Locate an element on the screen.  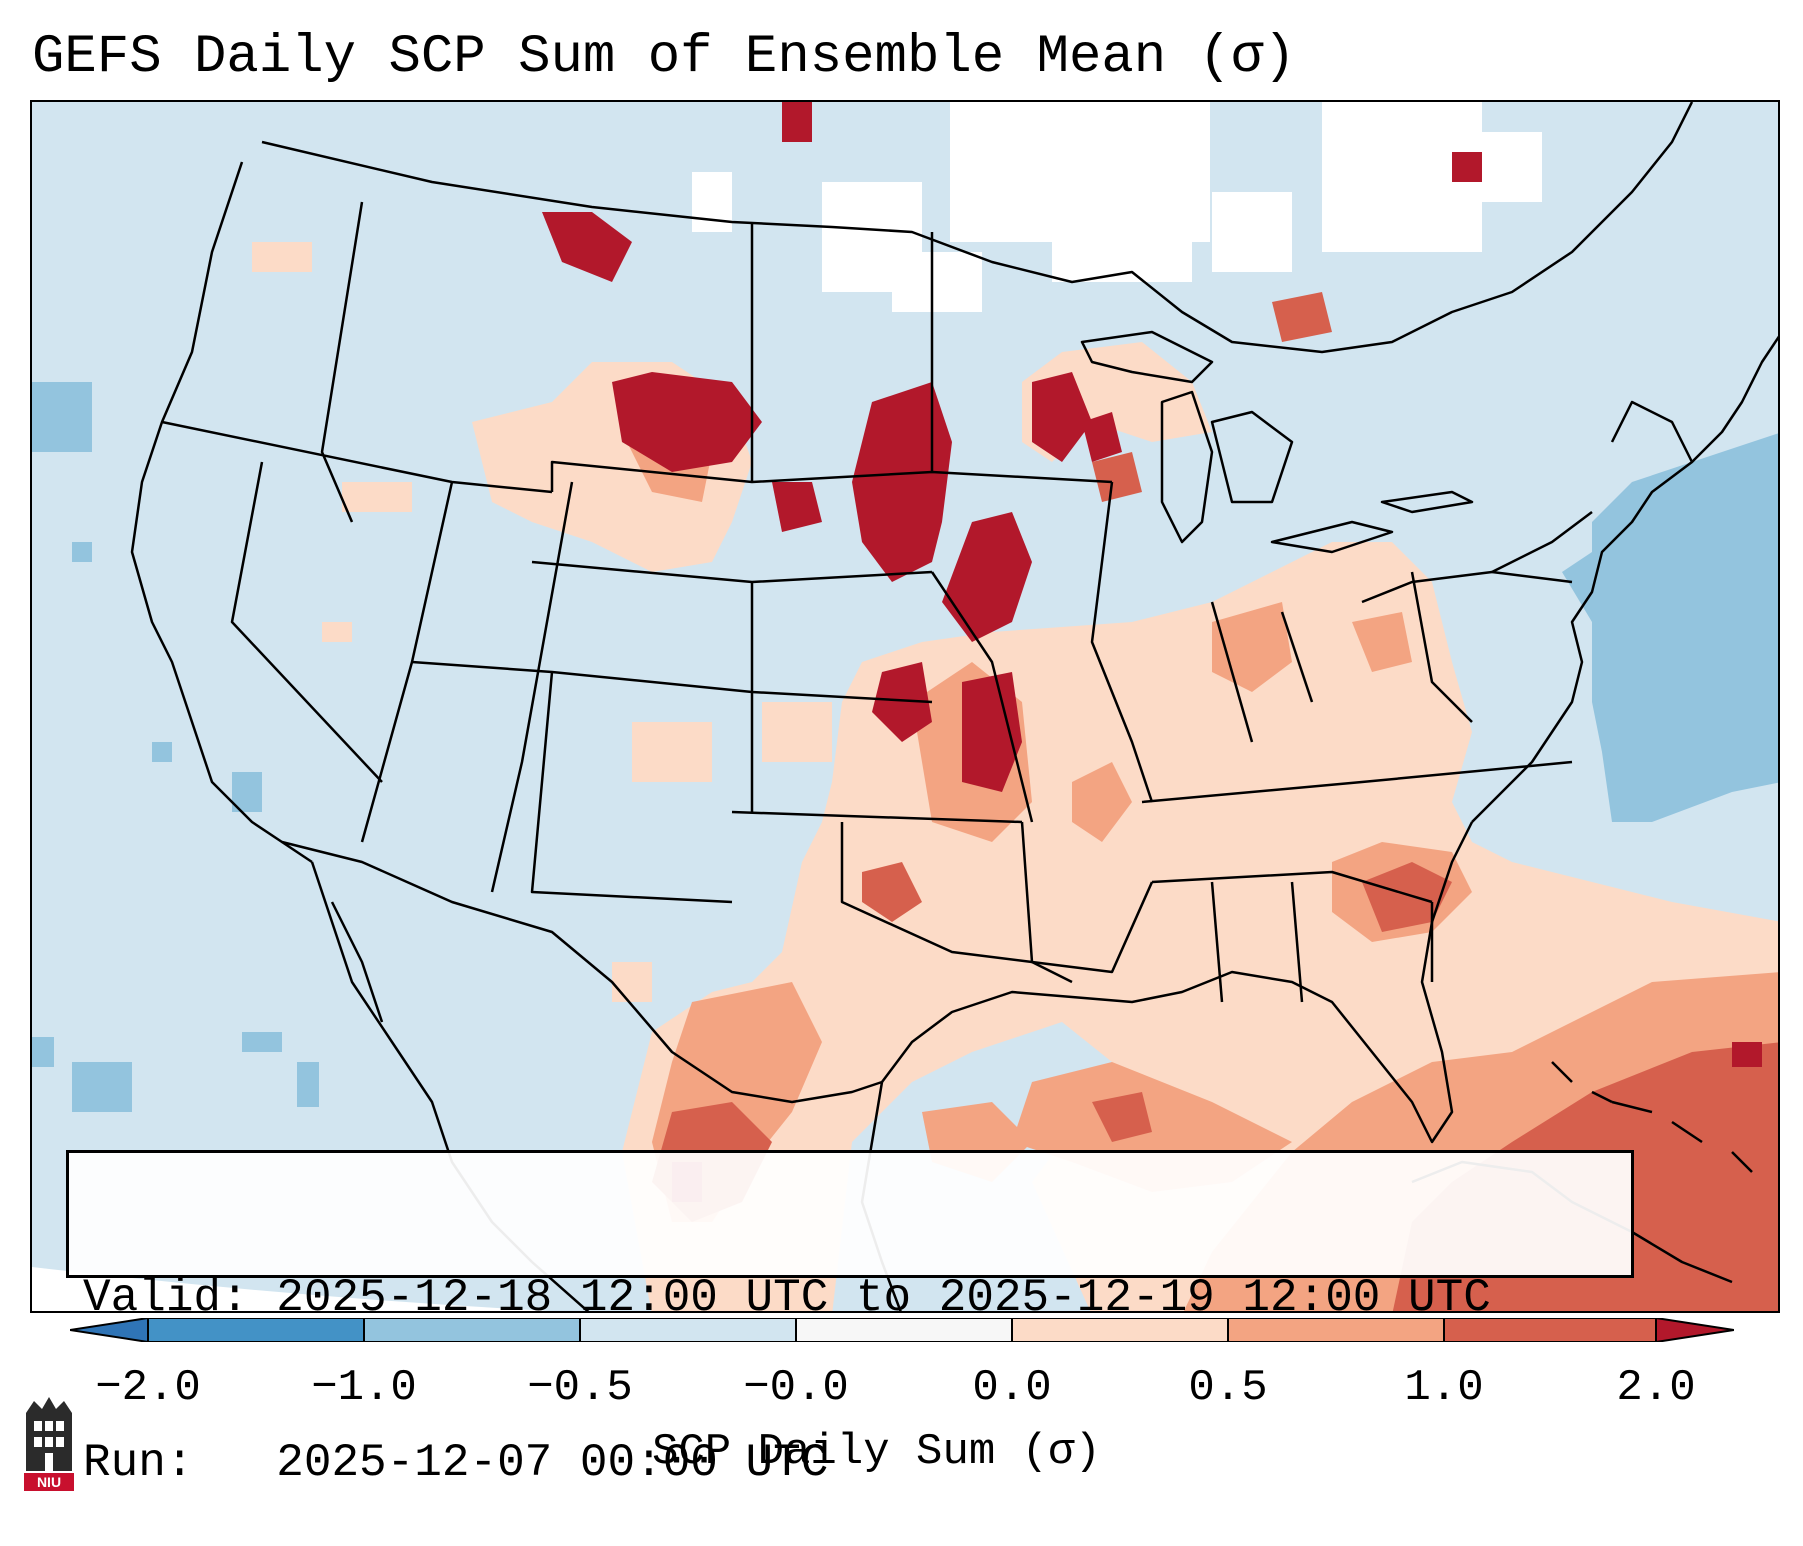
colorbar-tick-label: −0.5 is located at coordinates (580, 1388).